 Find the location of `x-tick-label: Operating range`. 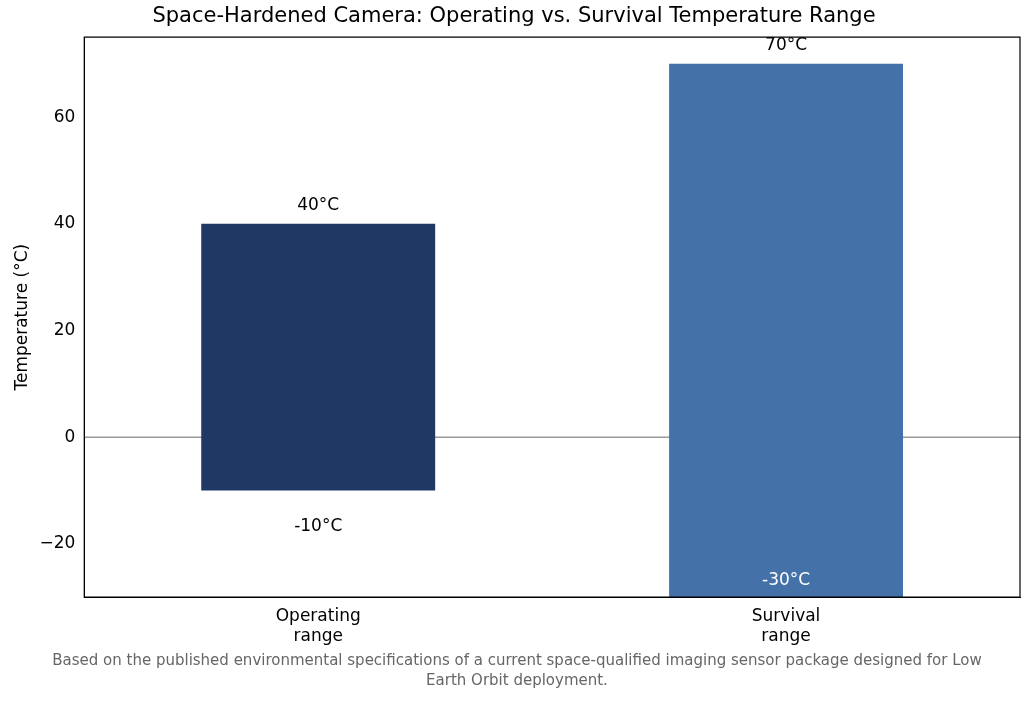

x-tick-label: Operating range is located at coordinates (318, 625).